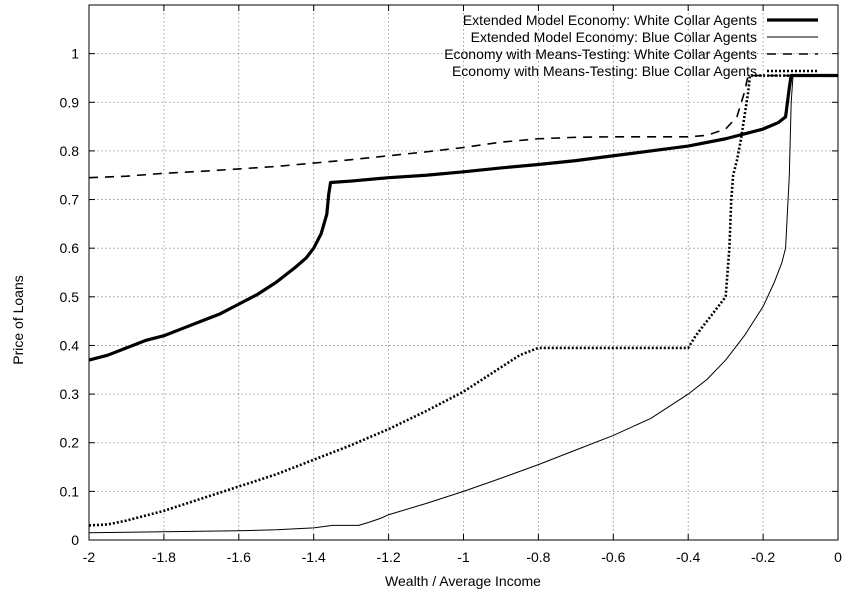  Describe the element at coordinates (688, 557) in the screenshot. I see `x-tick-label: -0.4` at that location.